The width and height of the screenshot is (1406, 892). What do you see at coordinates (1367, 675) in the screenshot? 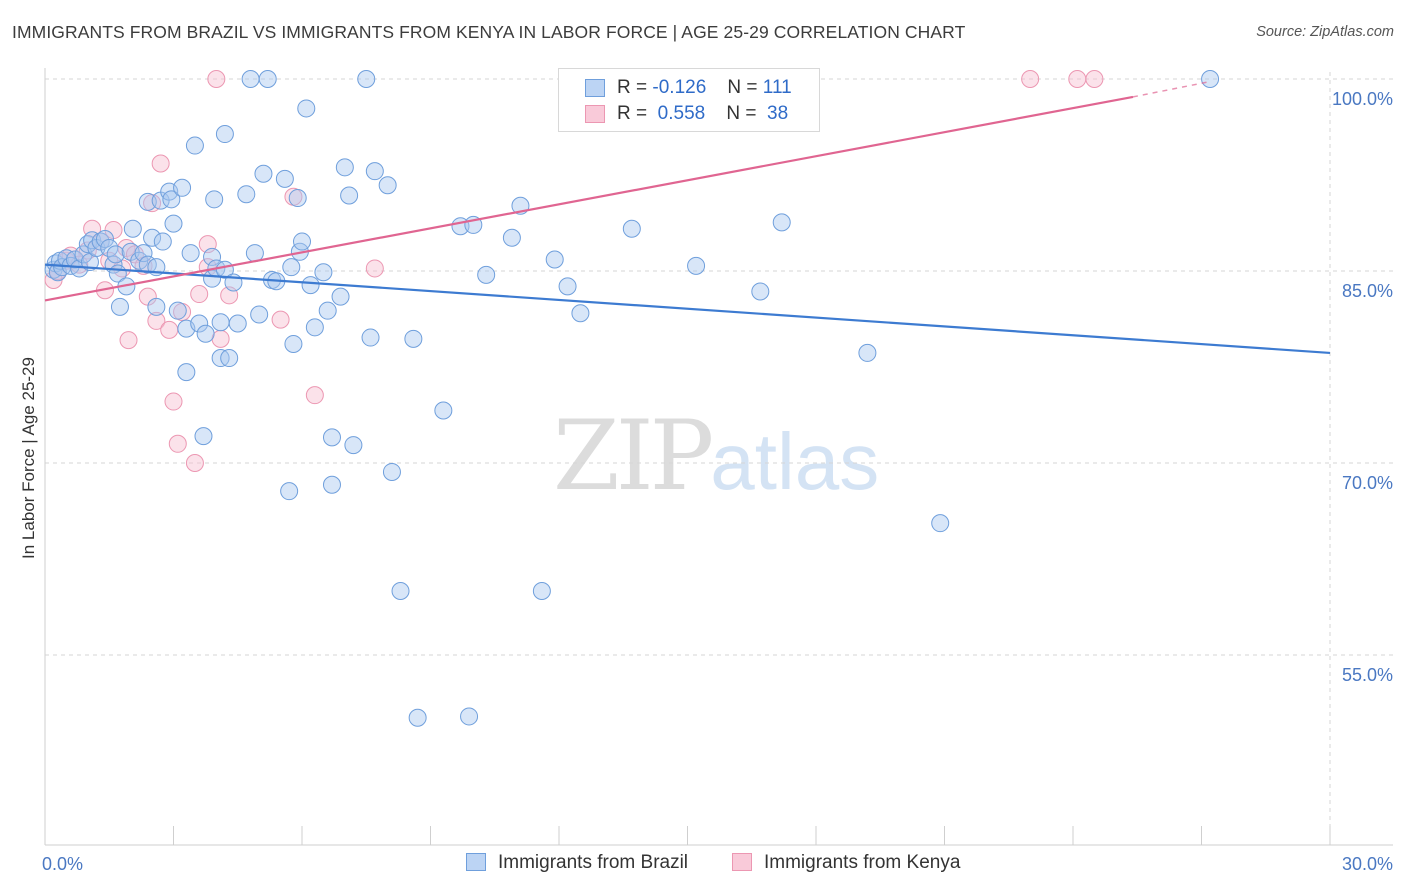
I see `y-tick-label: 55.0%` at bounding box center [1367, 675].